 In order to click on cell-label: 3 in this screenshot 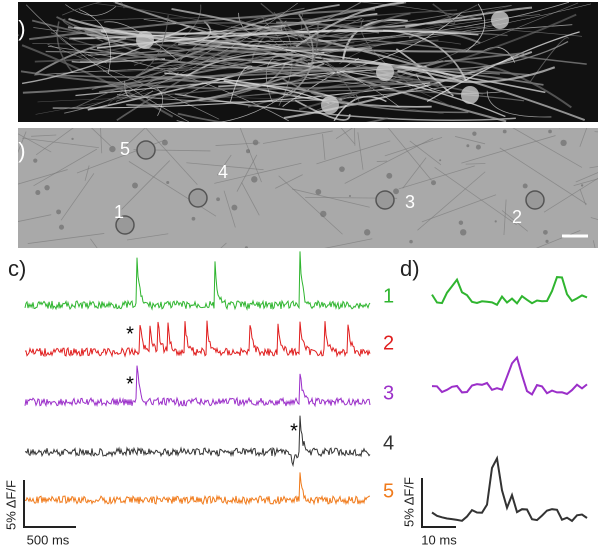, I will do `click(410, 202)`.